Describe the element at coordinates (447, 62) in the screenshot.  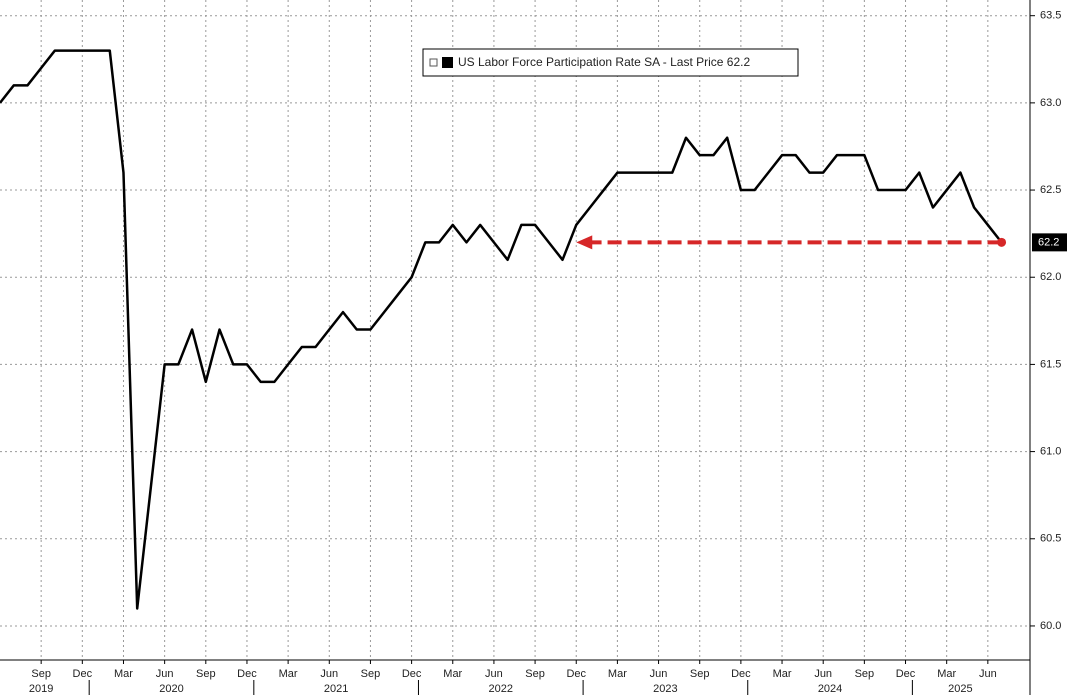
I see `legend-swatch` at that location.